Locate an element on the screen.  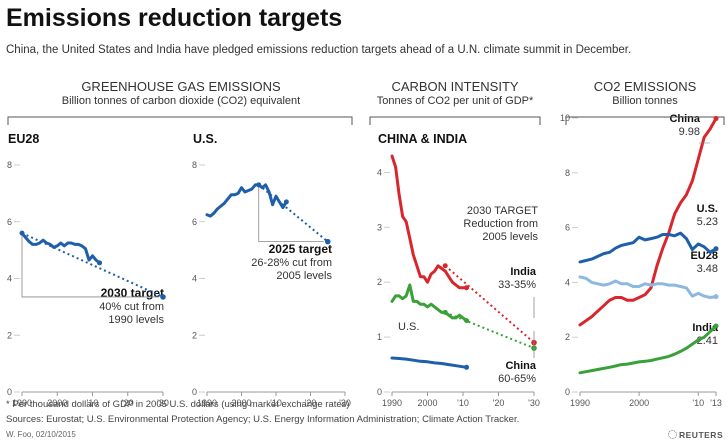
credit: W. Foo, 02/10/2015 is located at coordinates (41, 434).